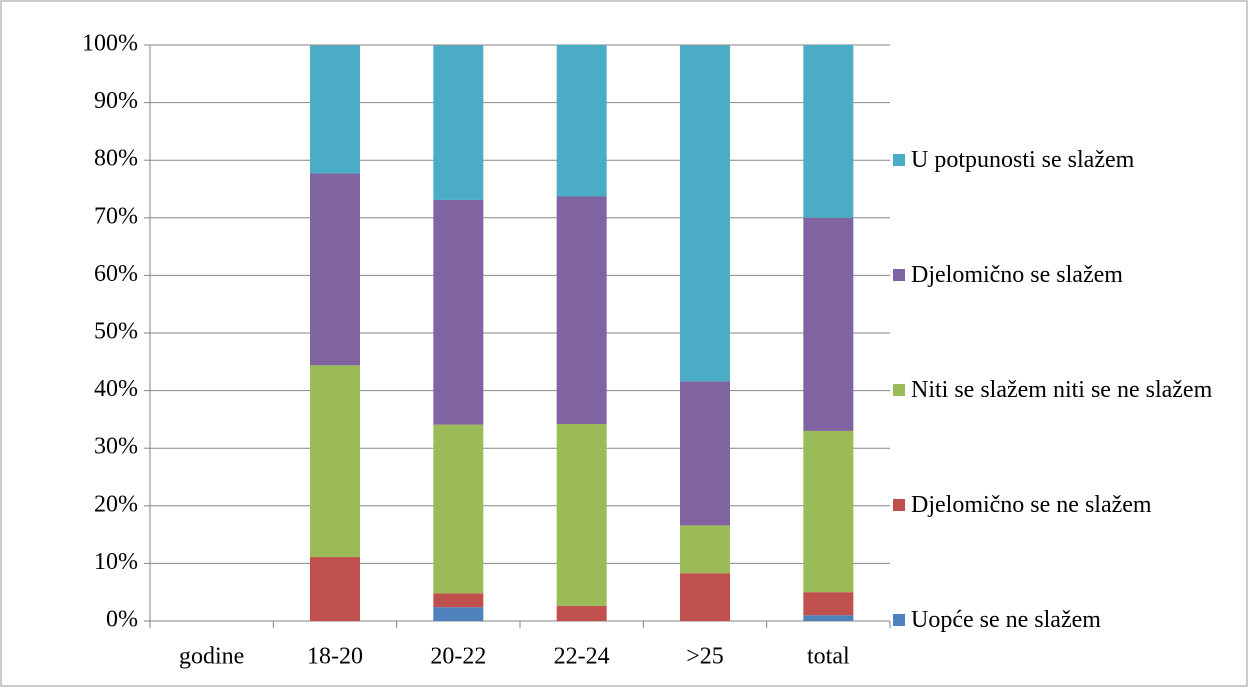 Image resolution: width=1249 pixels, height=688 pixels. I want to click on y-tick-label: 10%, so click(116, 562).